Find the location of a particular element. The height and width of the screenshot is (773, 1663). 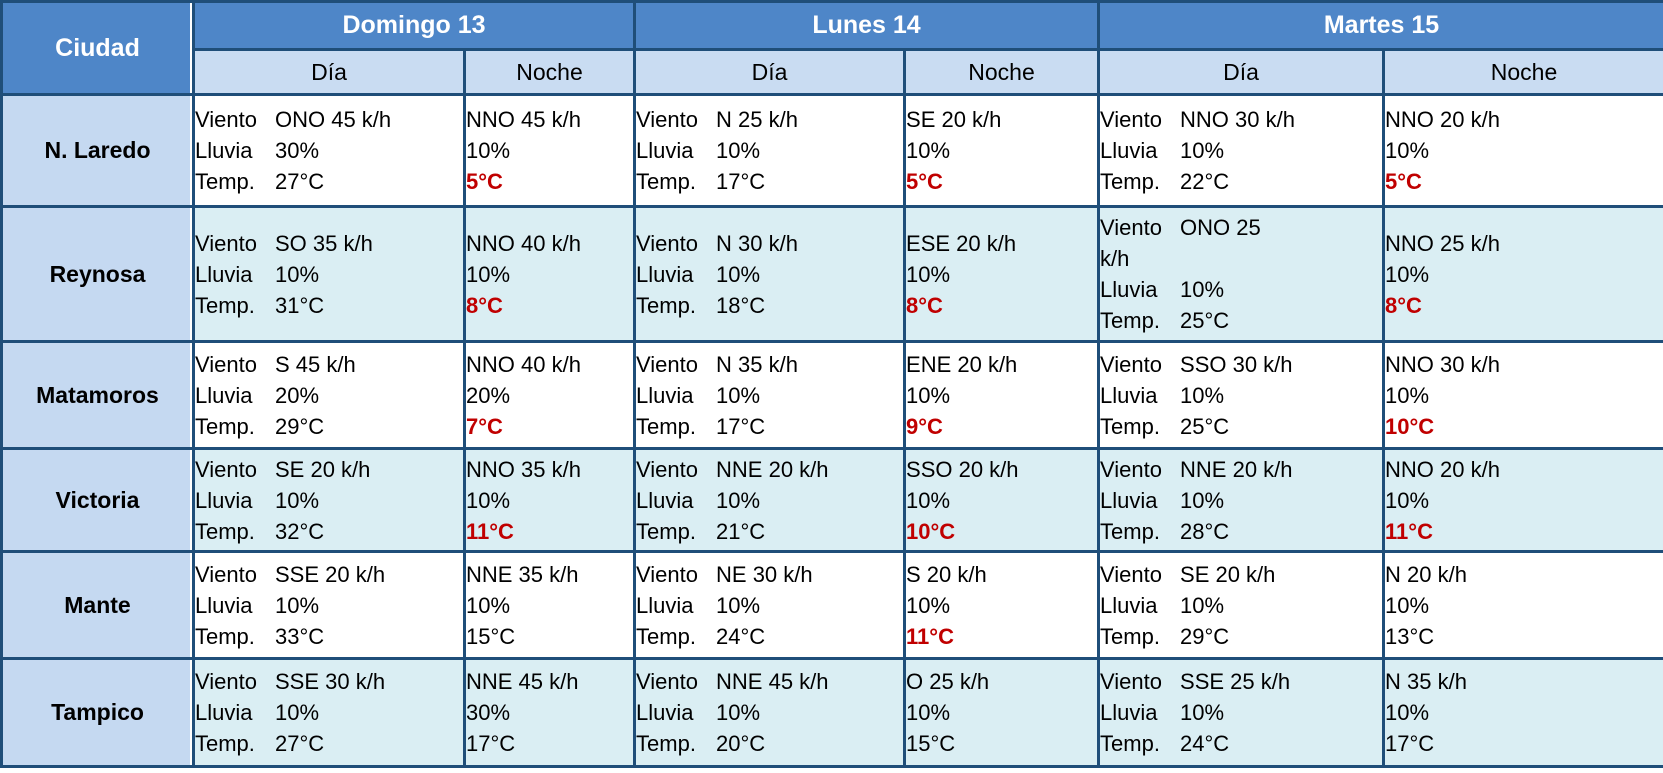

rain-line: Lluvia 20% is located at coordinates (329, 395).